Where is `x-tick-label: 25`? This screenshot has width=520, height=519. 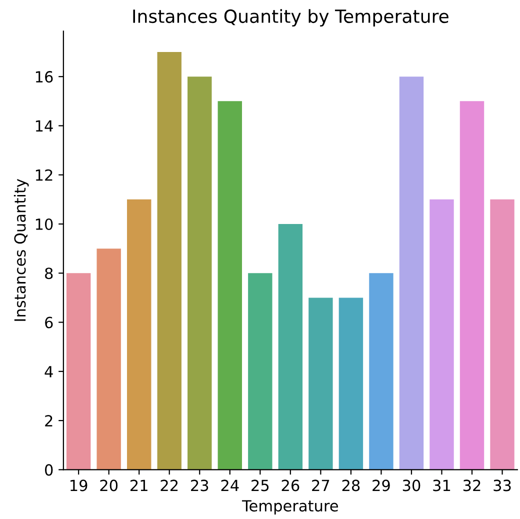
x-tick-label: 25 is located at coordinates (260, 486).